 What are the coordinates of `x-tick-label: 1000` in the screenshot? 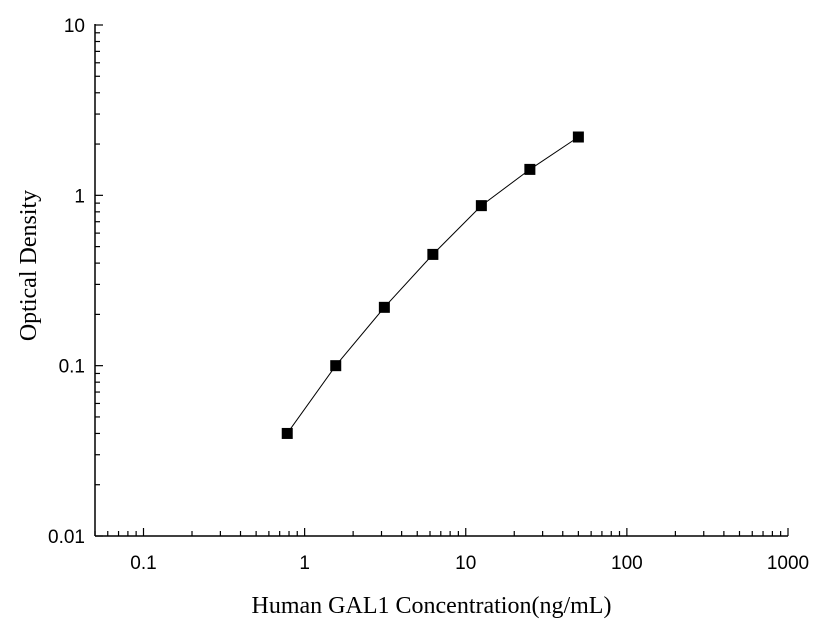 It's located at (788, 563).